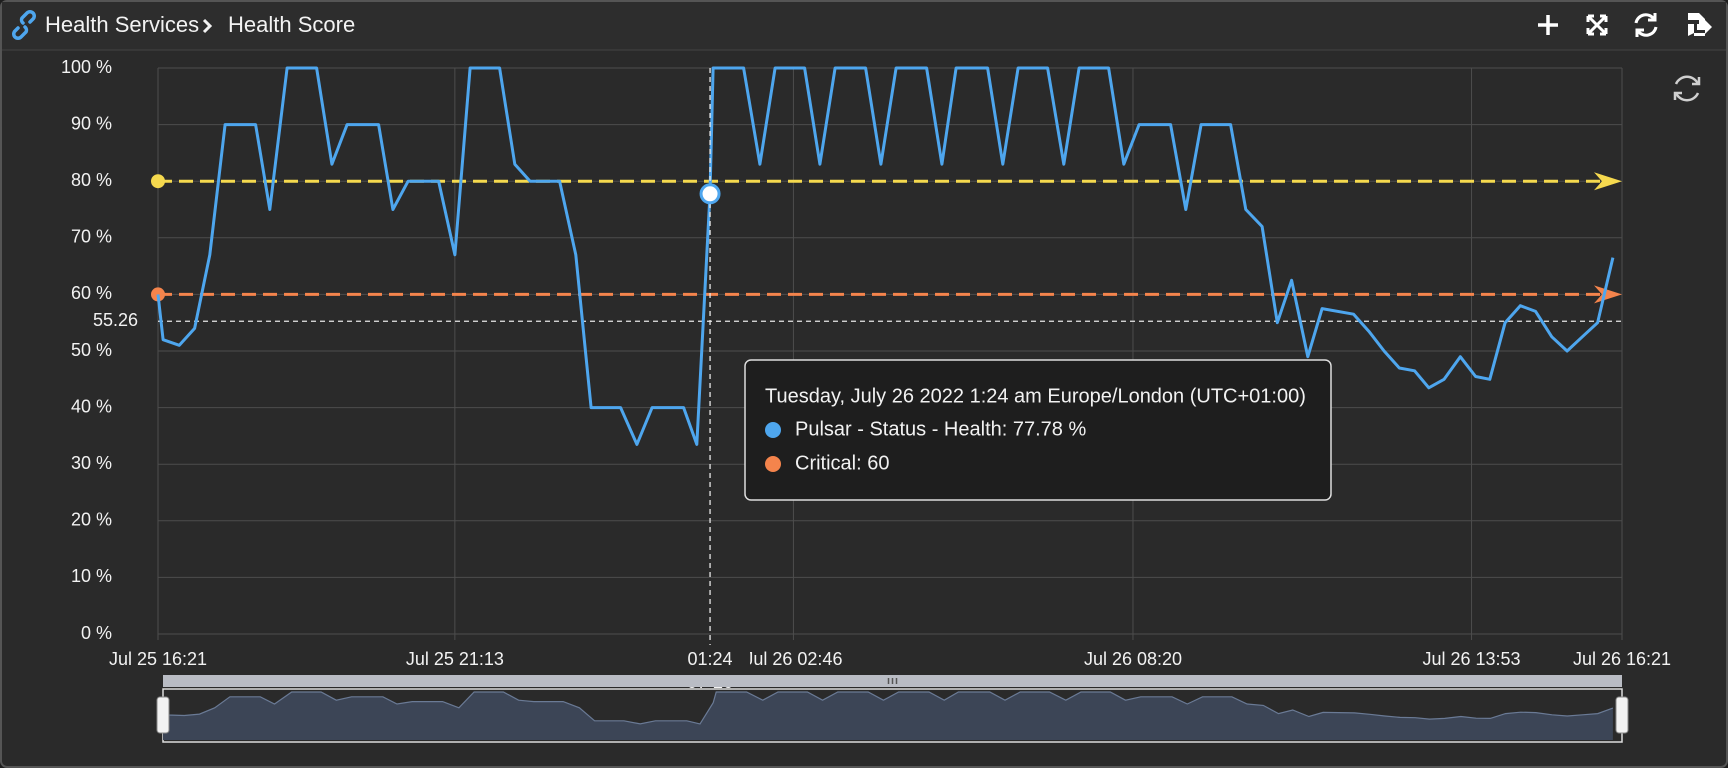 The width and height of the screenshot is (1728, 768). What do you see at coordinates (842, 463) in the screenshot?
I see `tooltip-entry: Critical: 60` at bounding box center [842, 463].